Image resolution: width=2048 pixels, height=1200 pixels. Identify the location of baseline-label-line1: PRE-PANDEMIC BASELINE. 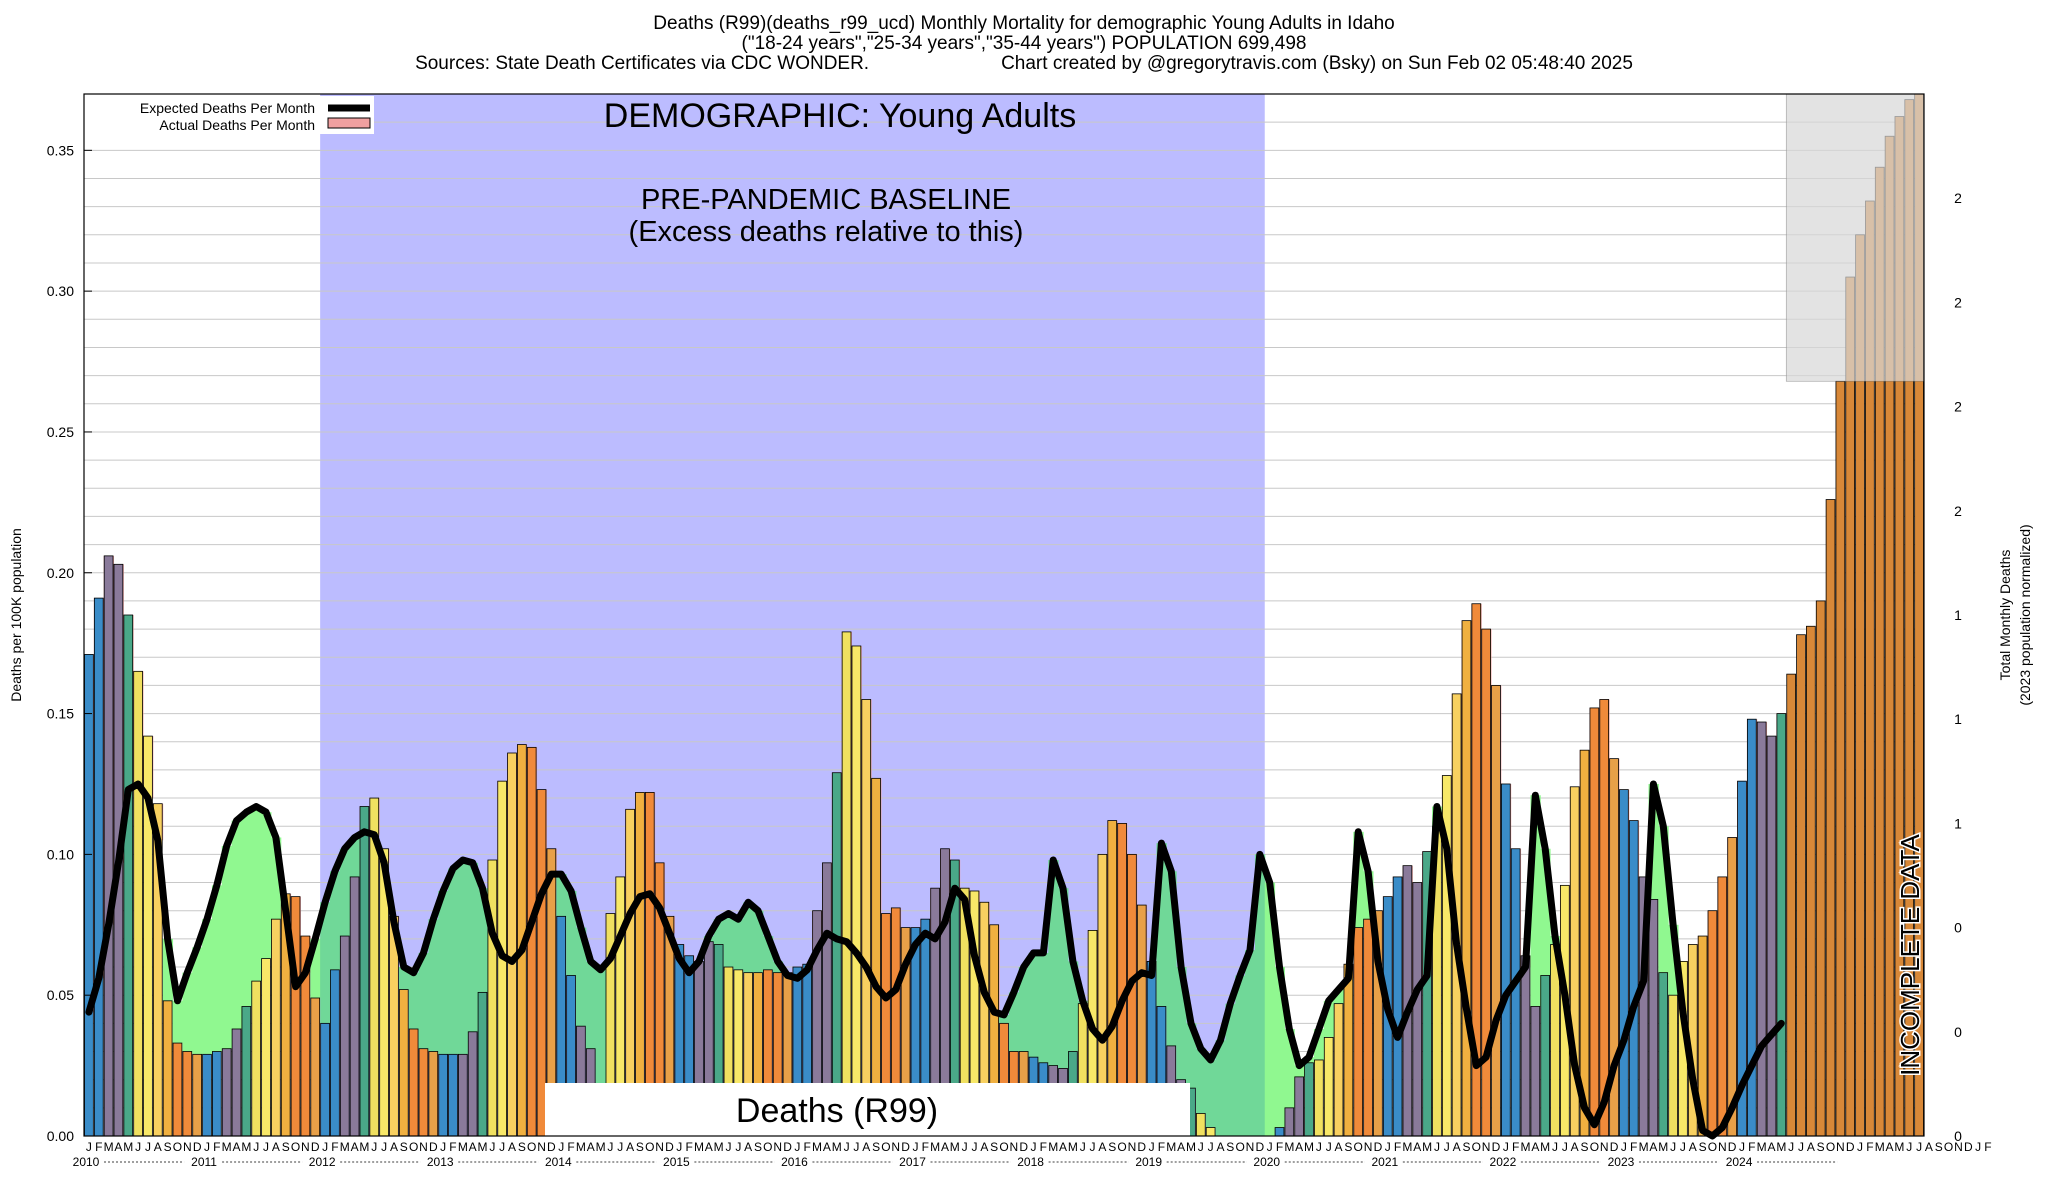
(826, 200).